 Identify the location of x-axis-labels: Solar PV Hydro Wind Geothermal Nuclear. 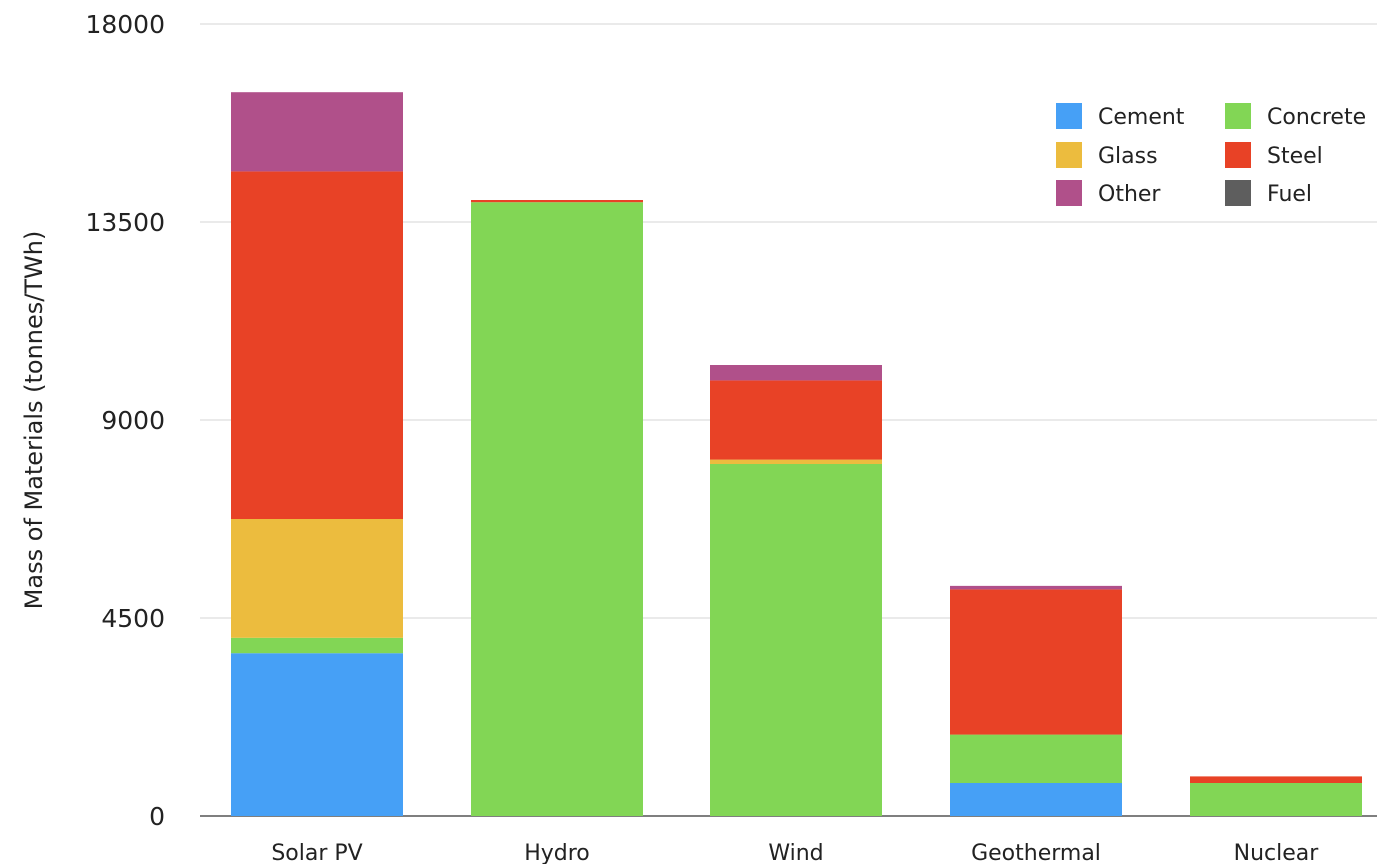
(795, 852).